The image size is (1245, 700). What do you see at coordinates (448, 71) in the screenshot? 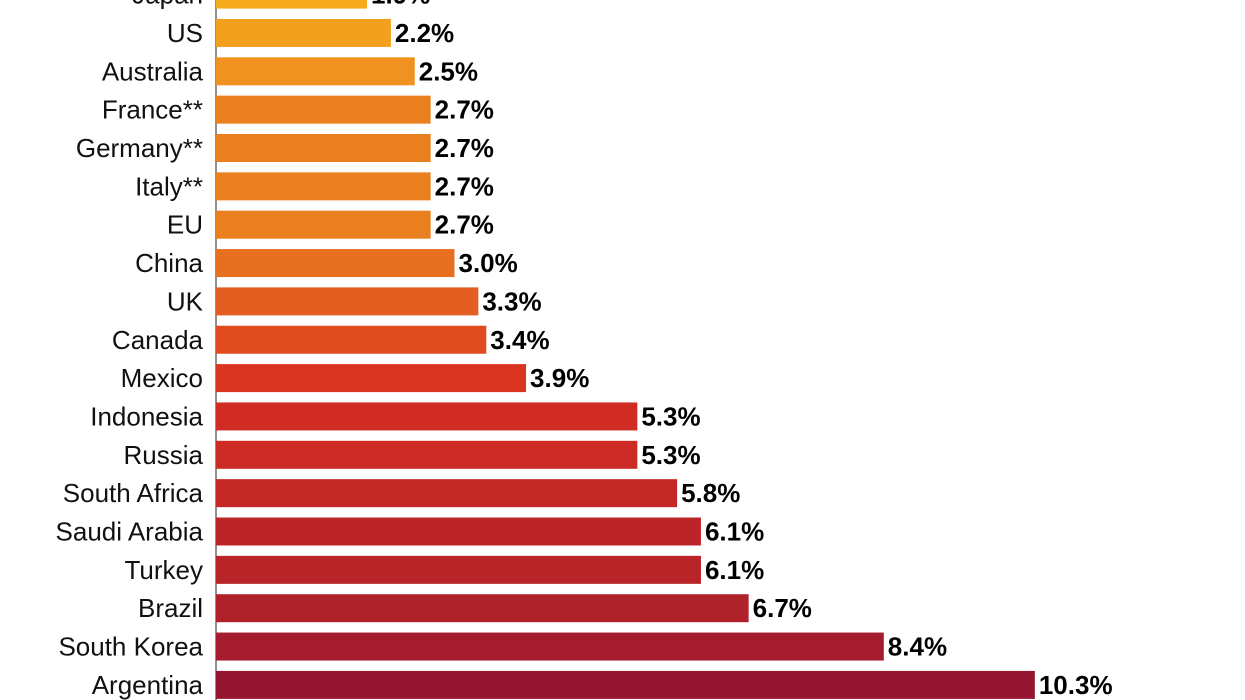
I see `value-label: 2.5%` at bounding box center [448, 71].